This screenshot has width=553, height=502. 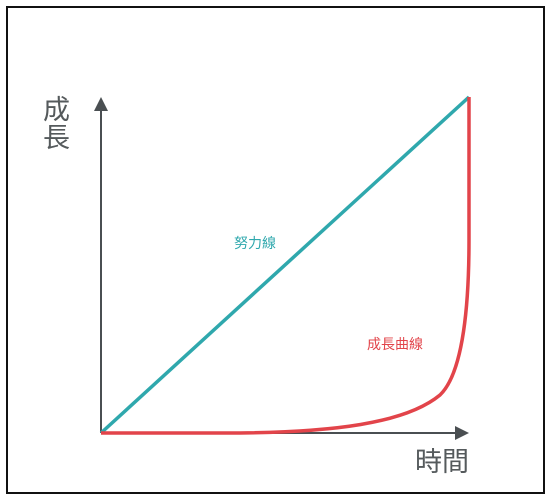 What do you see at coordinates (442, 462) in the screenshot?
I see `x-axis-label: 時間` at bounding box center [442, 462].